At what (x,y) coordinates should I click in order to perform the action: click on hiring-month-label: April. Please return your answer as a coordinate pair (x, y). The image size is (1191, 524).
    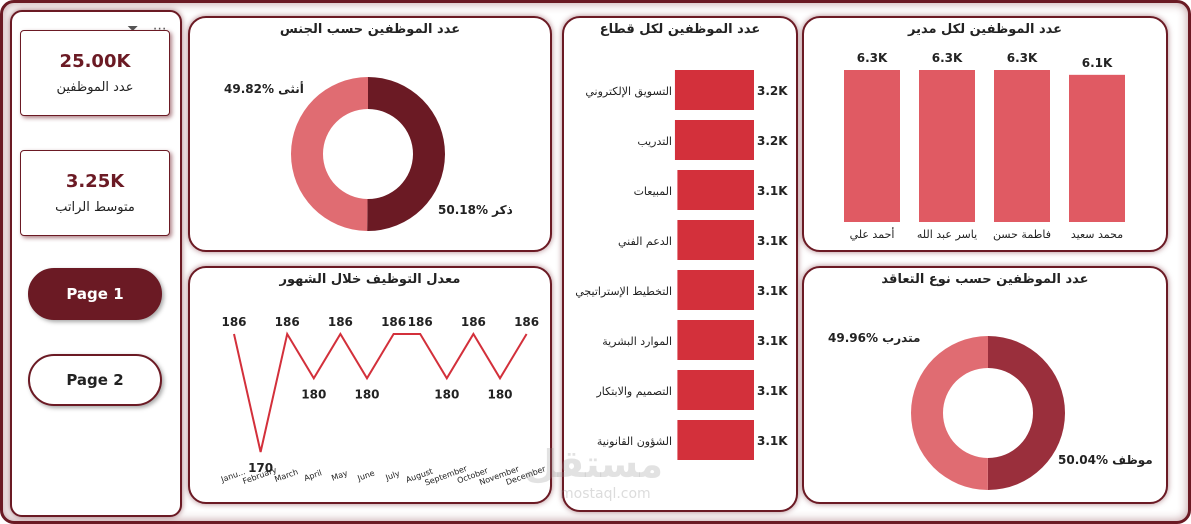
    Looking at the image, I should click on (313, 475).